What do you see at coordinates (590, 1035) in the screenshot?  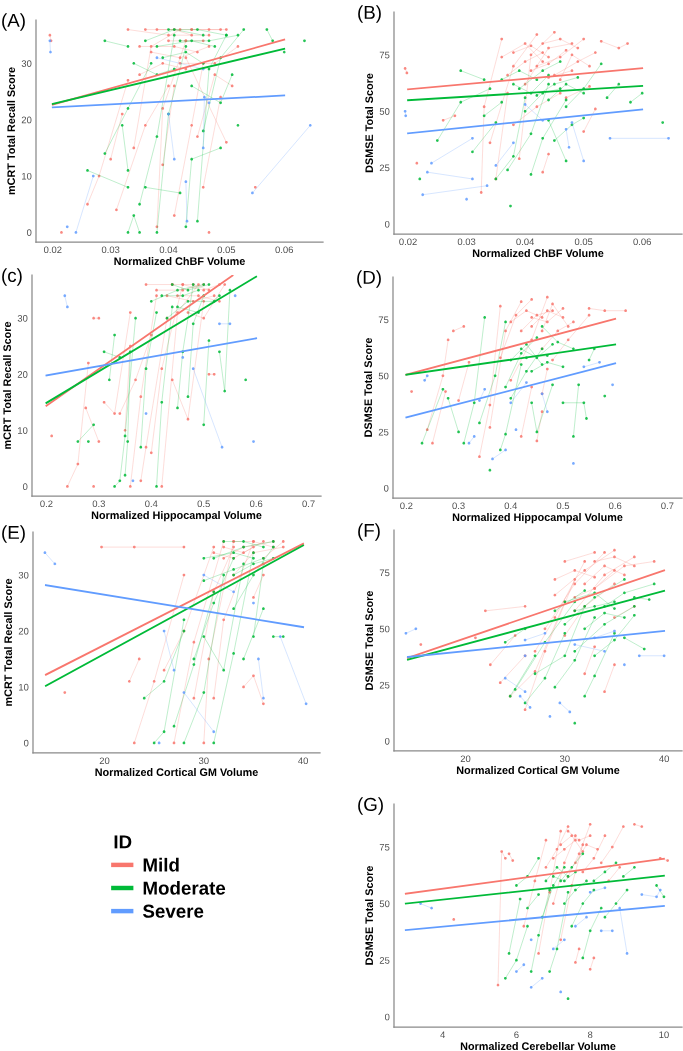 I see `x-tick-label: 8` at bounding box center [590, 1035].